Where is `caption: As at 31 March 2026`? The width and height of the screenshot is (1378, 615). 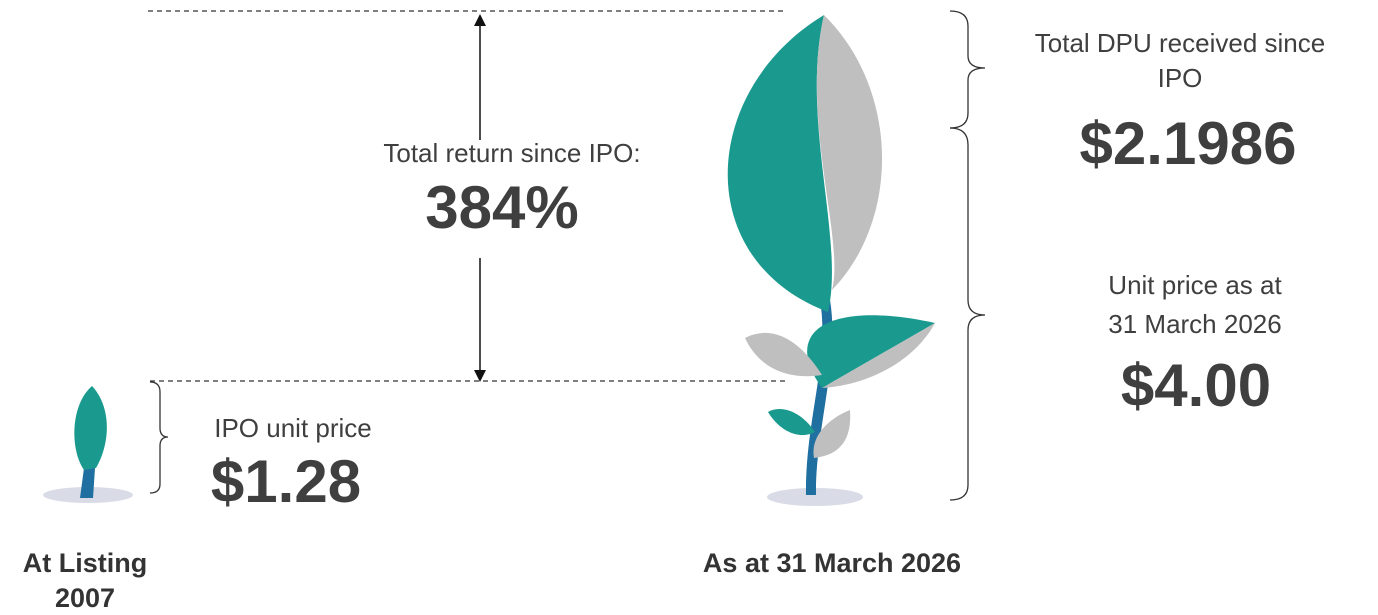
caption: As at 31 March 2026 is located at coordinates (832, 563).